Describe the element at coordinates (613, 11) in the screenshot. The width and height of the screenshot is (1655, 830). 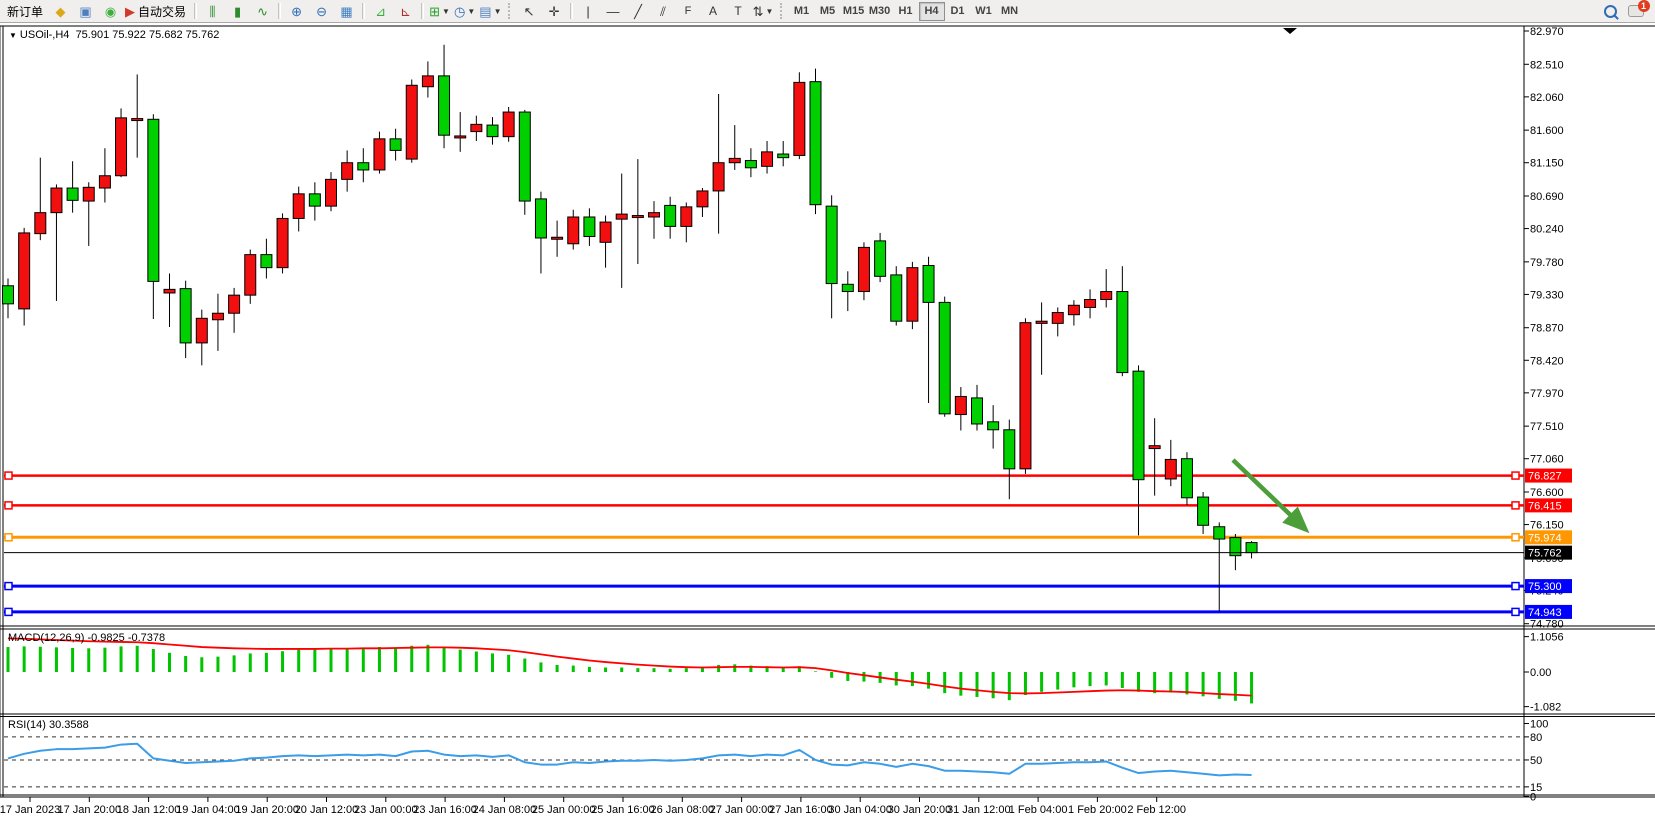
I see `horizontal-line-tool: —` at that location.